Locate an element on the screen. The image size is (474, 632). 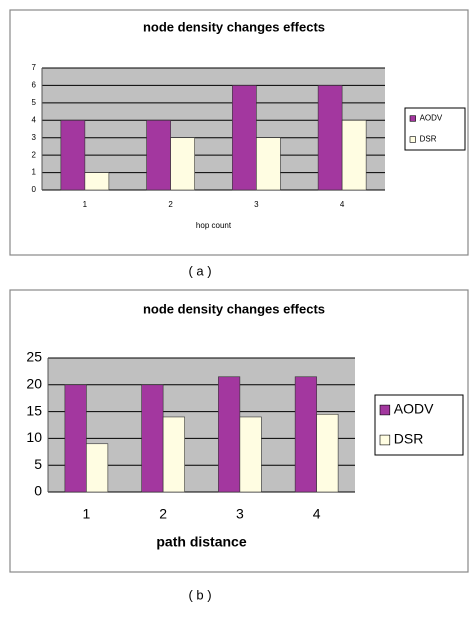
y-tick-label: 2 is located at coordinates (34, 154).